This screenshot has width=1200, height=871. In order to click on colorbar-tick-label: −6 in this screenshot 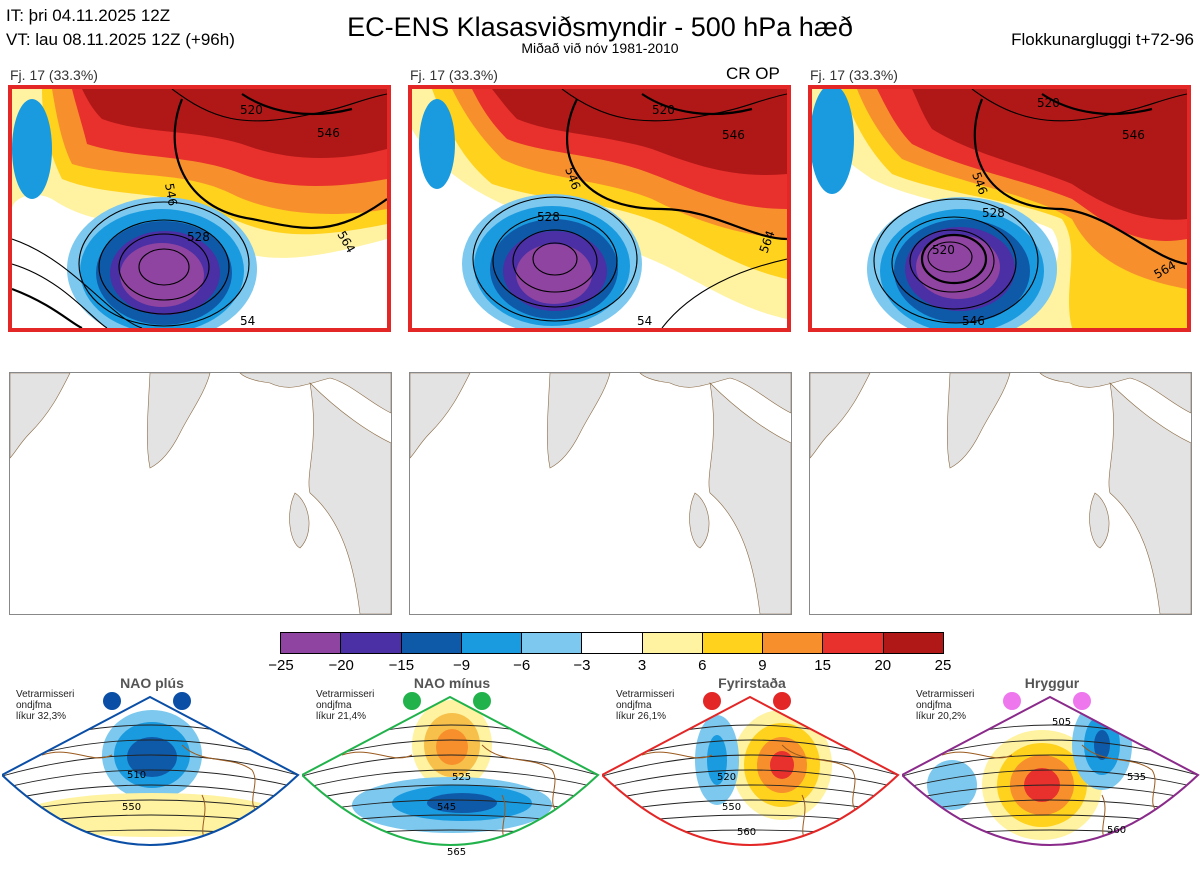, I will do `click(522, 665)`.